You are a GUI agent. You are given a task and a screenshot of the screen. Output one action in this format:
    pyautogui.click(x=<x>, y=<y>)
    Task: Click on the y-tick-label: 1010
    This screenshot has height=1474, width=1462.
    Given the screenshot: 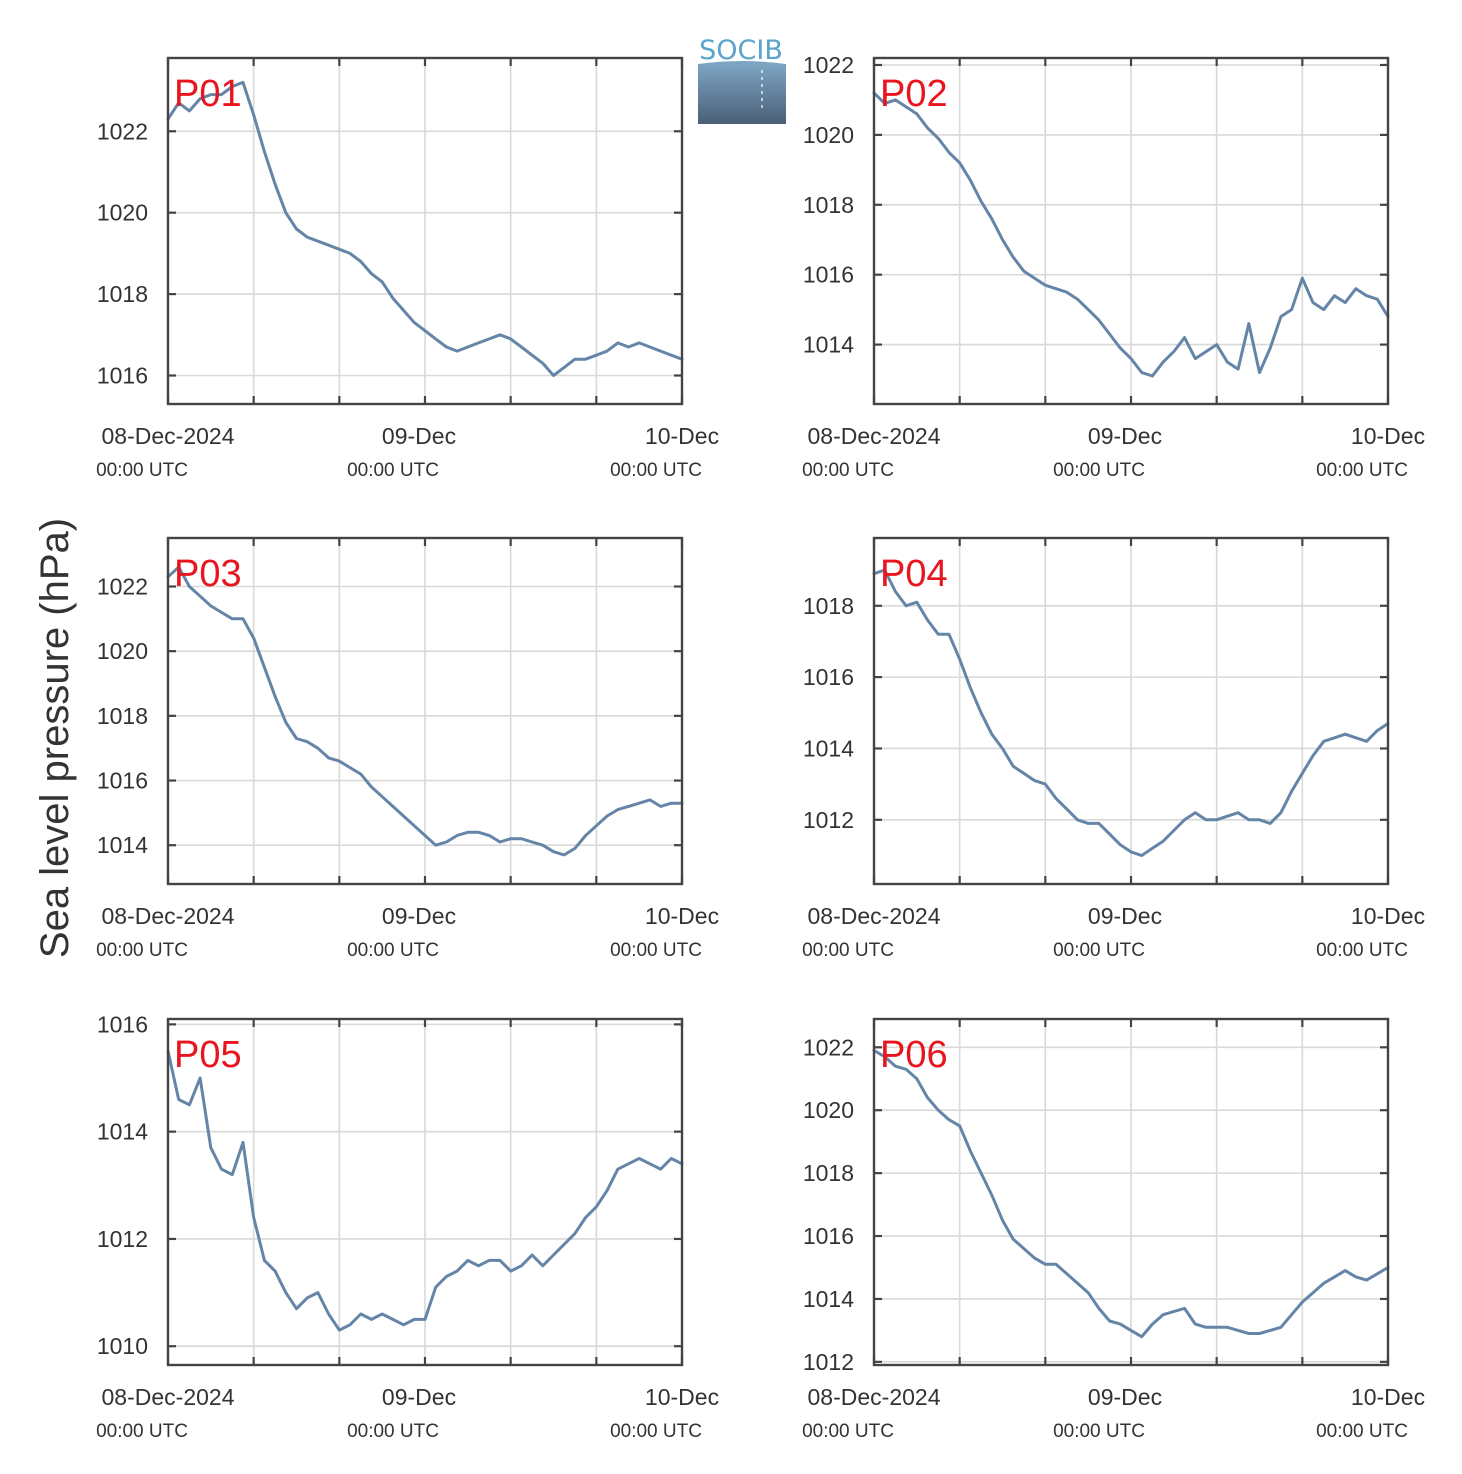 What is the action you would take?
    pyautogui.click(x=122, y=1346)
    